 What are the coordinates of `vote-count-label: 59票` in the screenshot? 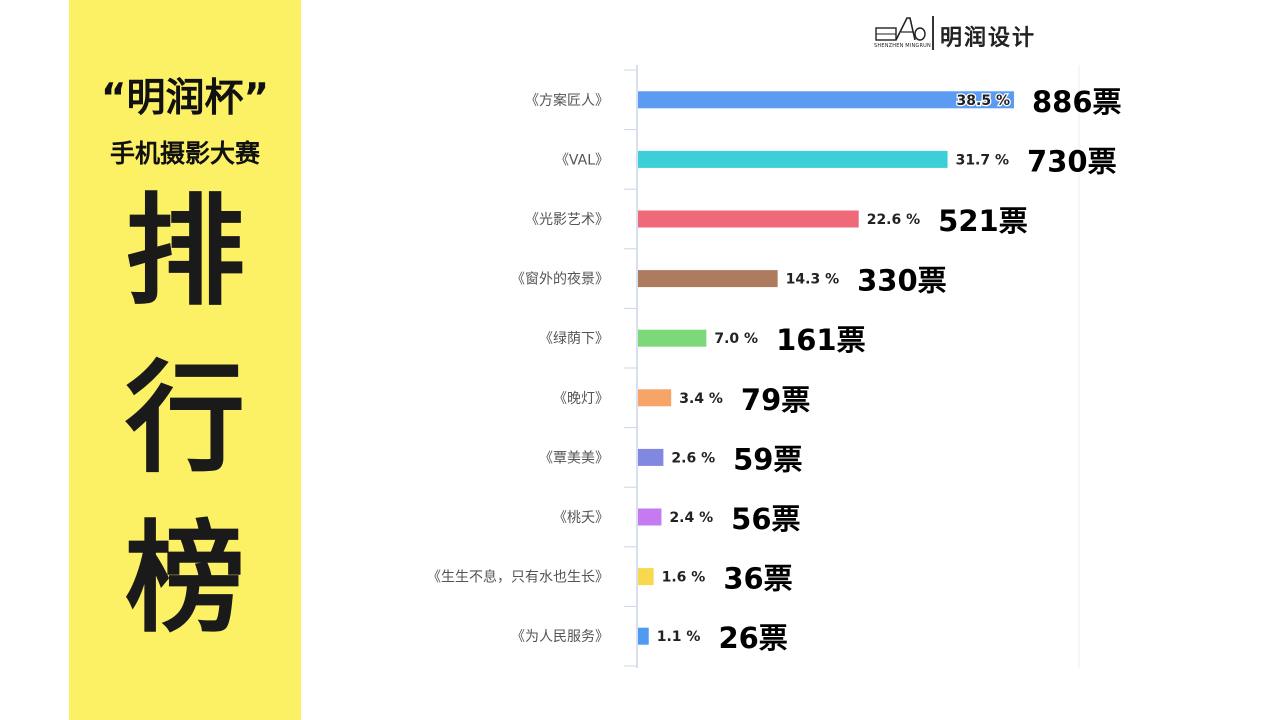 It's located at (767, 459).